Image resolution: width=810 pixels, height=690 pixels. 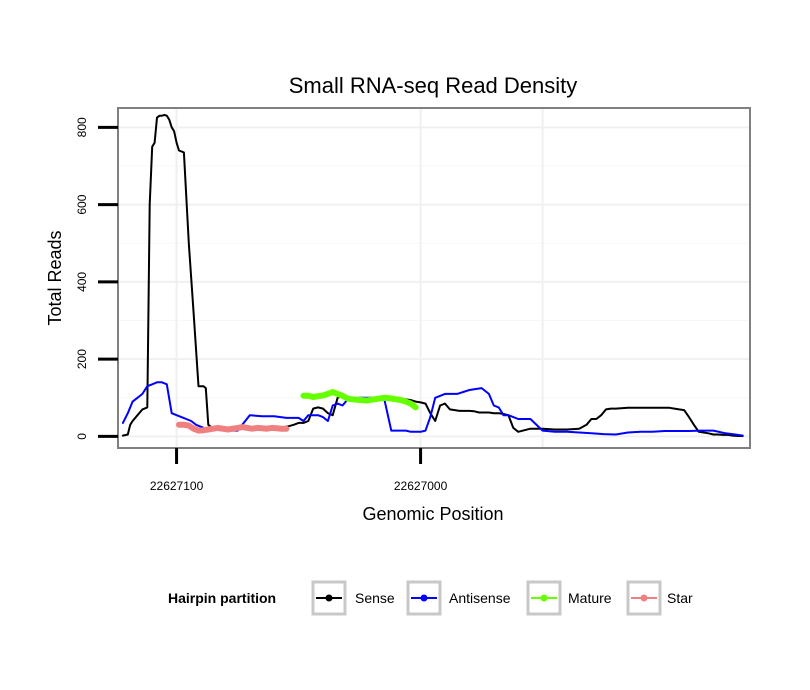 I want to click on legend-item-star: Star, so click(x=659, y=598).